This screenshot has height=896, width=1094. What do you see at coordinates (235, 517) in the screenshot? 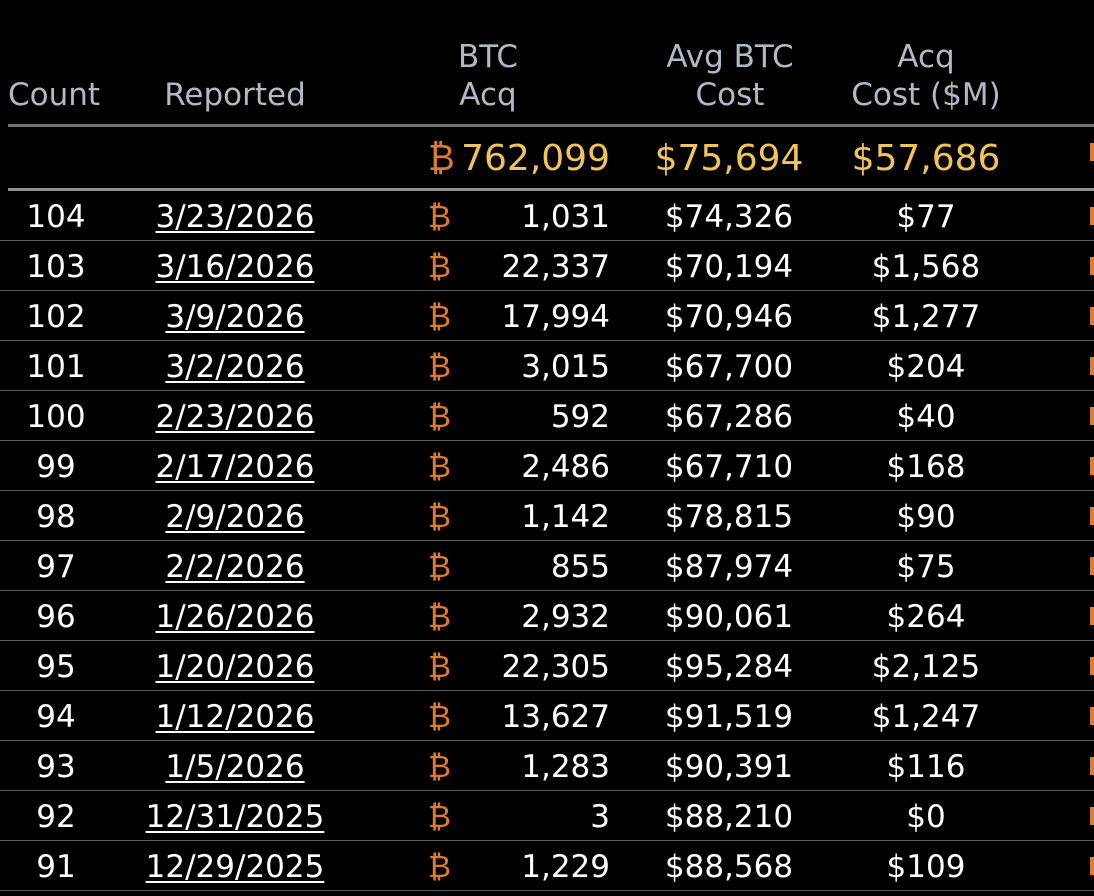
I see `row-reported-link: 2/9/2026` at bounding box center [235, 517].